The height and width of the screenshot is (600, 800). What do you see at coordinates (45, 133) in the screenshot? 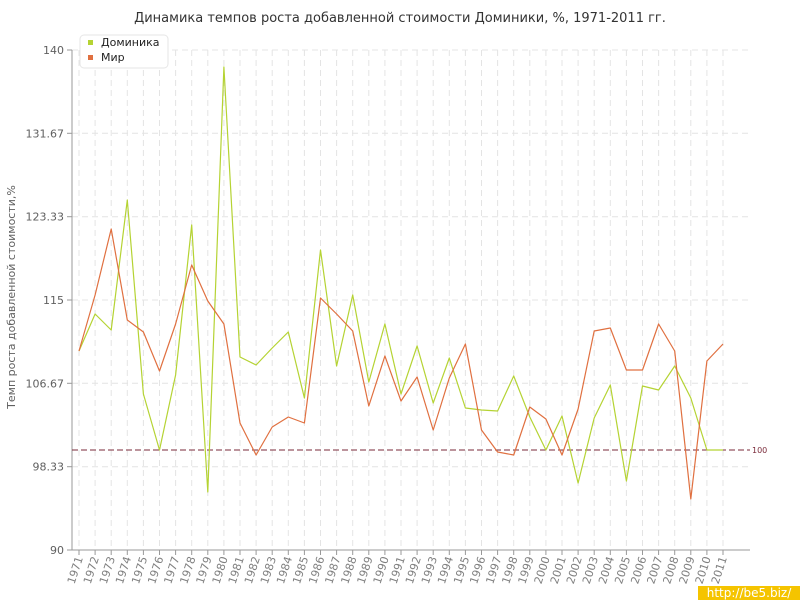
I see `y-tick-label: 131.67` at bounding box center [45, 133].